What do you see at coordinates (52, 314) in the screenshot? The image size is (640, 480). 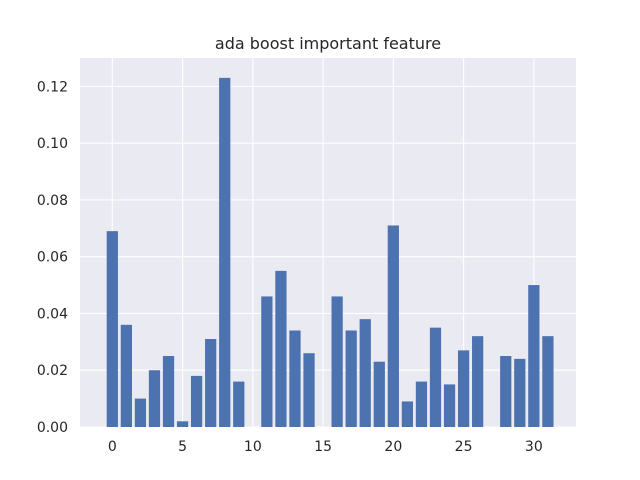 I see `y-tick-label: 0.04` at bounding box center [52, 314].